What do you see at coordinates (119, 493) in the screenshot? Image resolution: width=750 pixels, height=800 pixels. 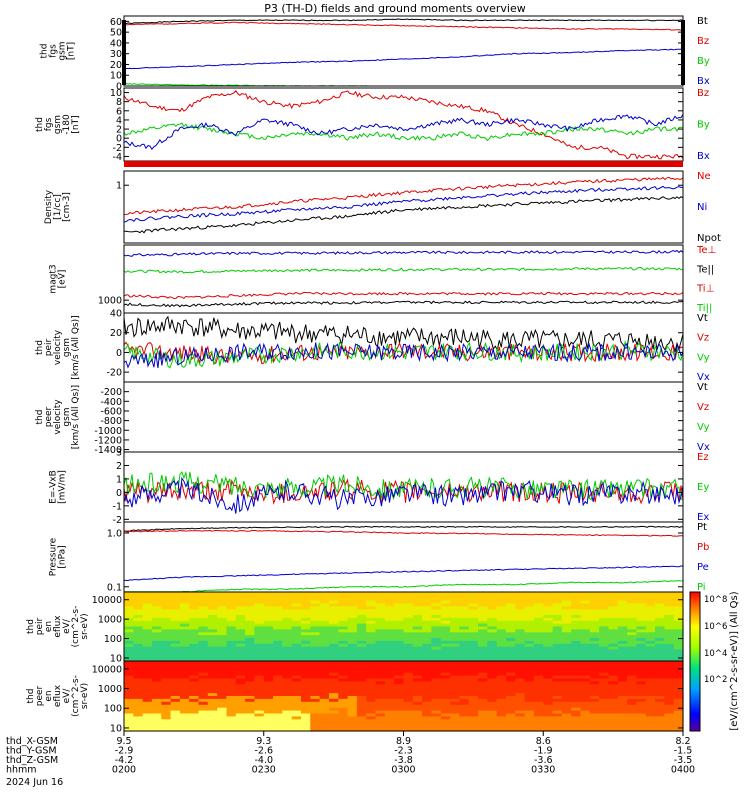 I see `y-tick-label: 0` at bounding box center [119, 493].